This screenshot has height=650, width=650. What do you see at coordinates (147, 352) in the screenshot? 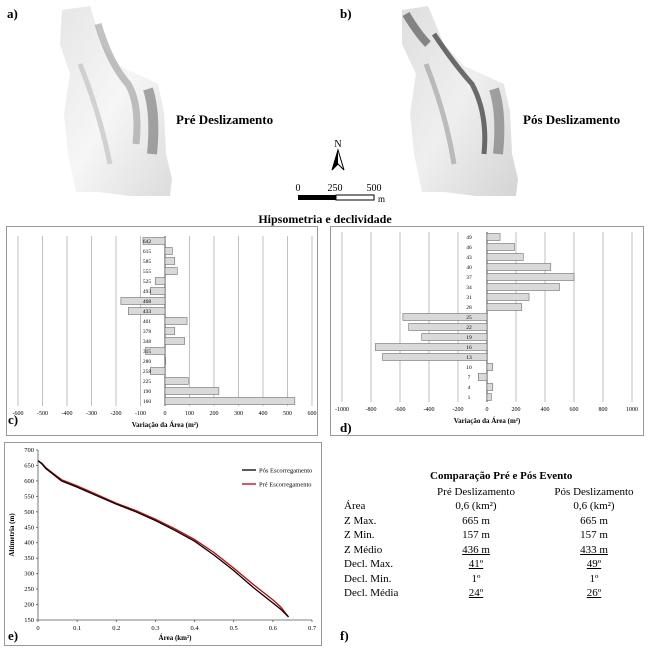
I see `y-tick-label: 315` at bounding box center [147, 352].